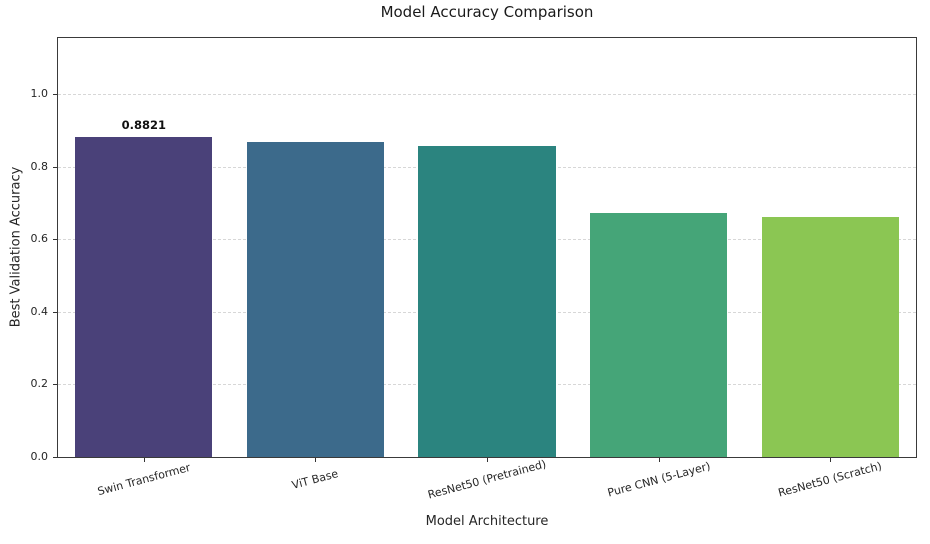 The width and height of the screenshot is (930, 544). I want to click on gridline-y-1.0, so click(487, 95).